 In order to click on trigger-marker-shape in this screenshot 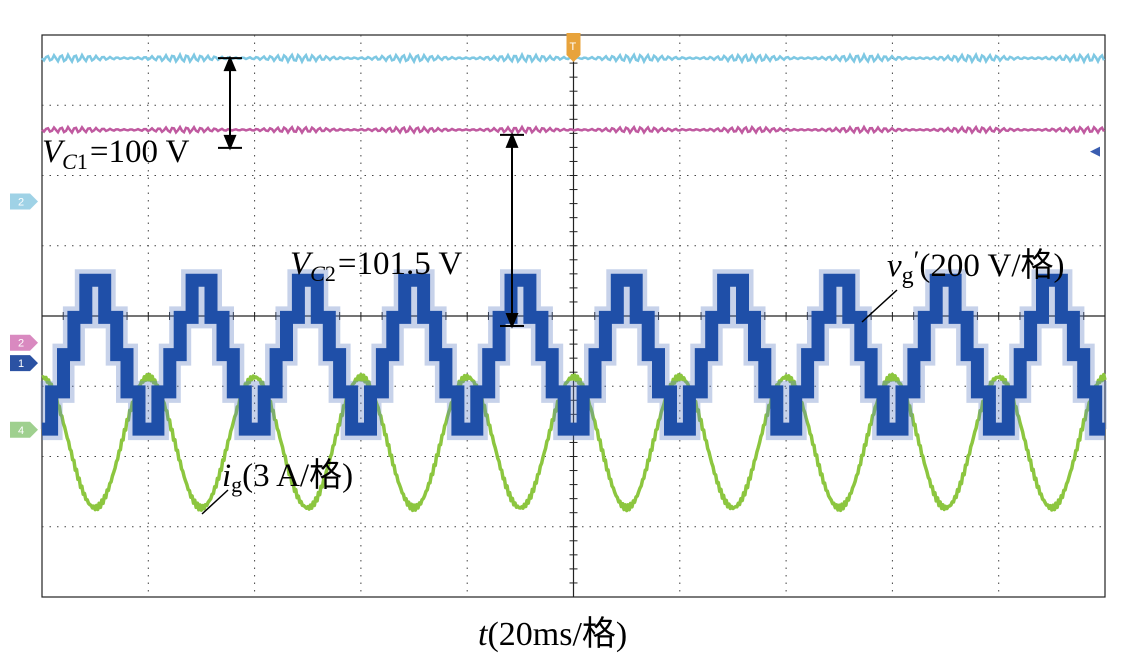, I will do `click(573, 47)`.